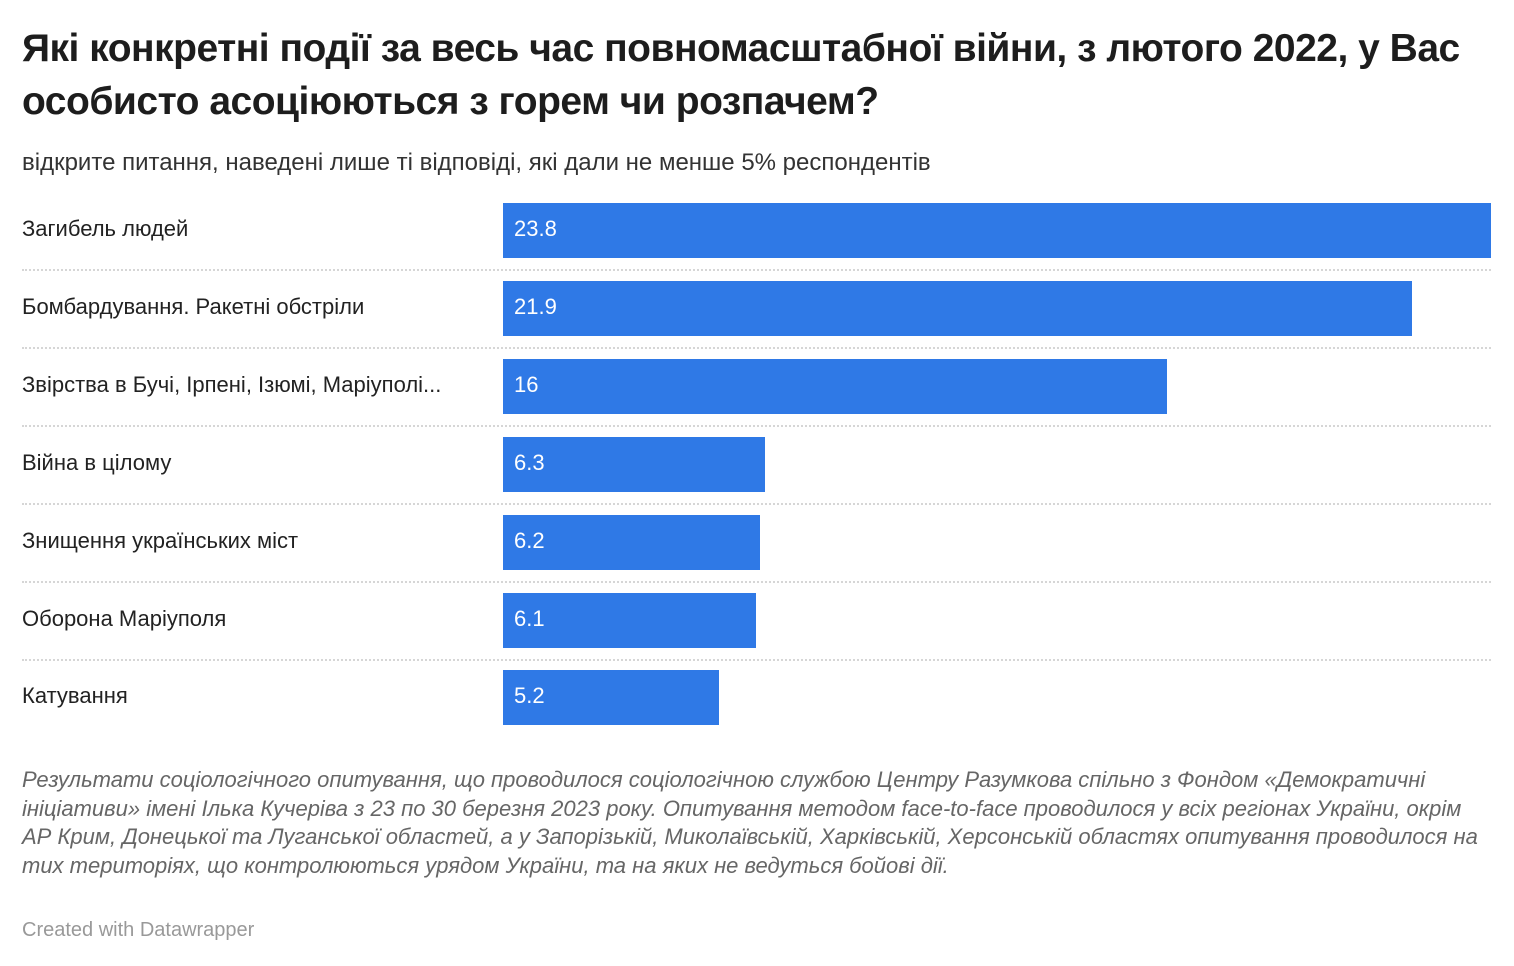  I want to click on category-label: Бомбардування. Ракетні обстріли, so click(193, 306).